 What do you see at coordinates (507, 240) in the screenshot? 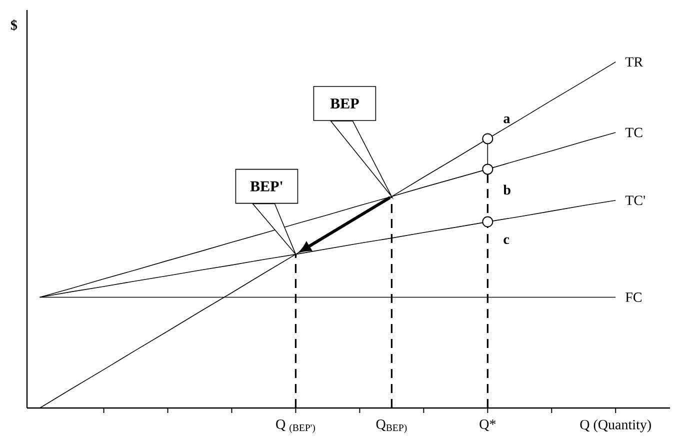
I see `annotation: c` at bounding box center [507, 240].